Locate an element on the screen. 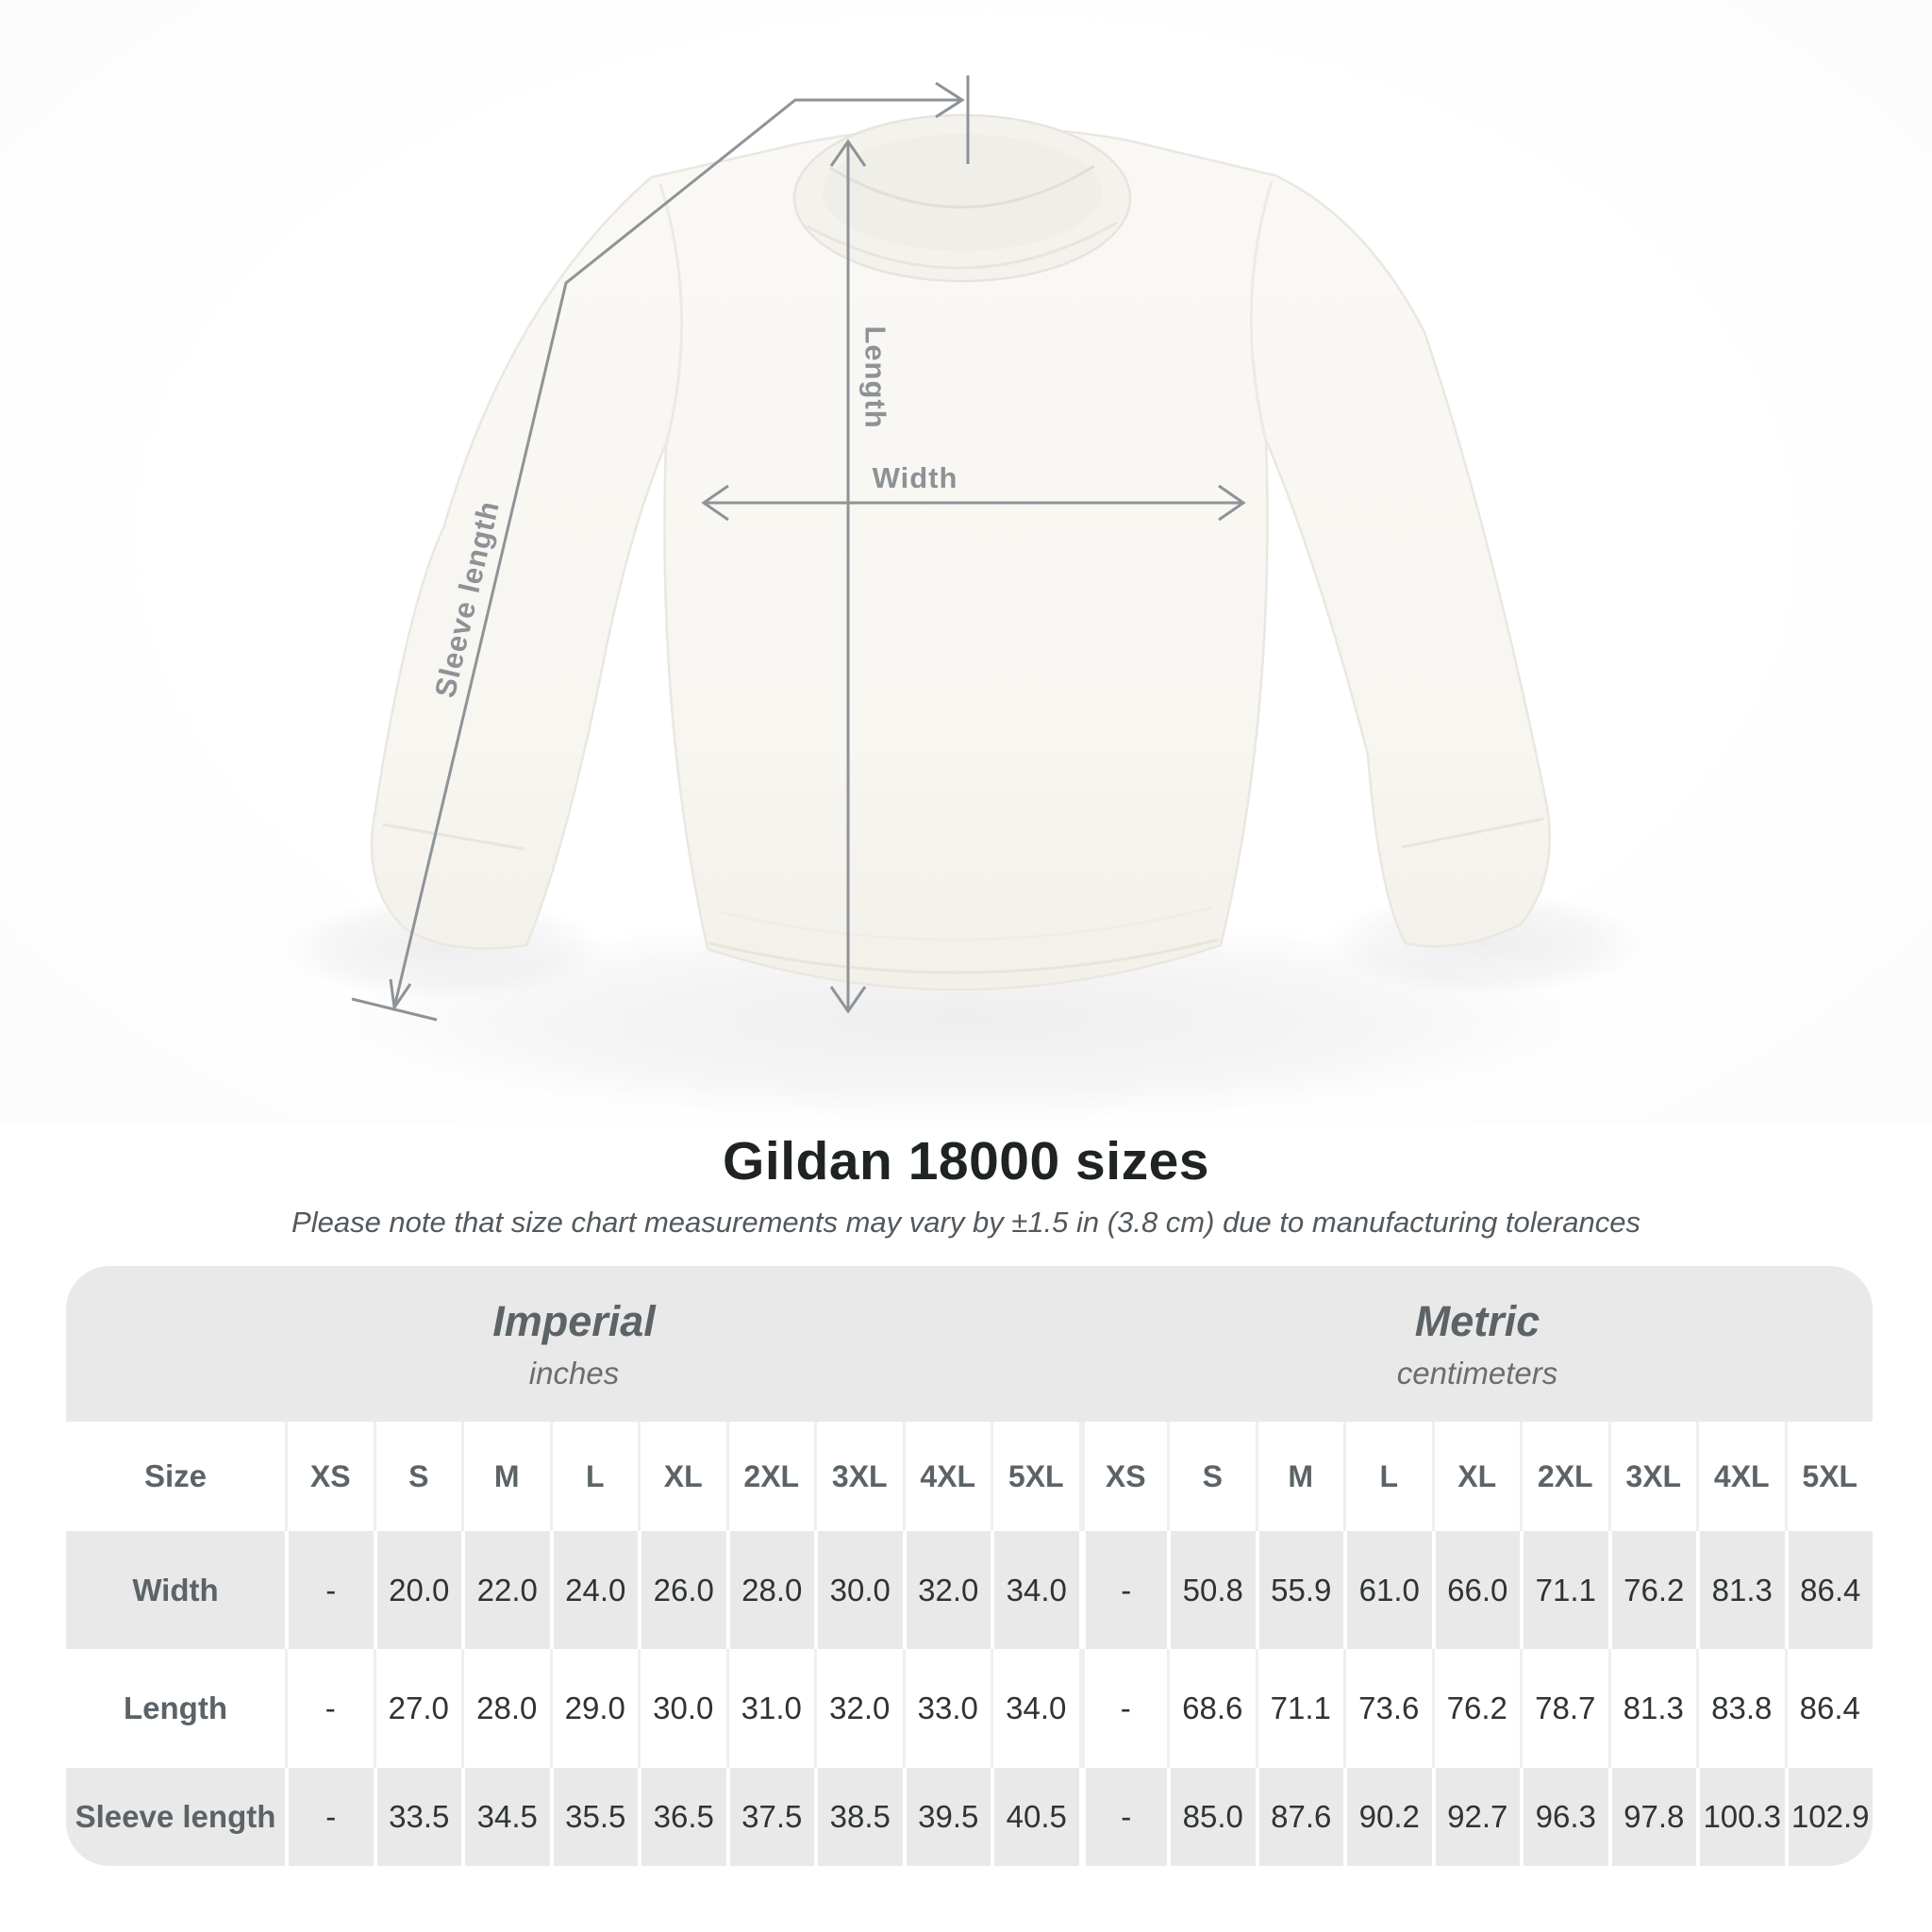 The width and height of the screenshot is (1932, 1932). imperial-unit-label: inches is located at coordinates (574, 1373).